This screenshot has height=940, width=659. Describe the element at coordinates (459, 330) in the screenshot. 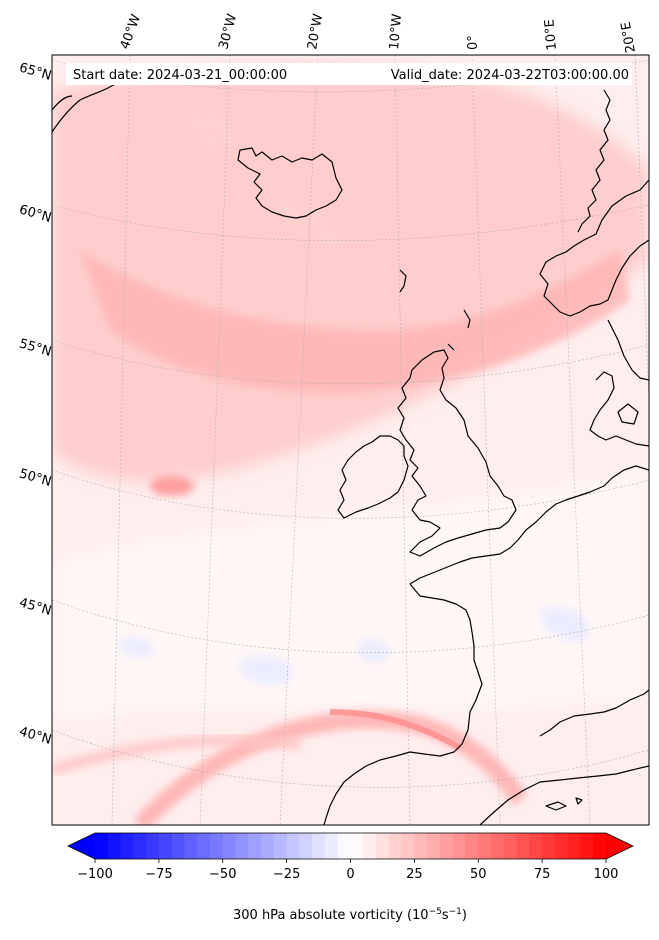

I see `shetland-orkney` at that location.